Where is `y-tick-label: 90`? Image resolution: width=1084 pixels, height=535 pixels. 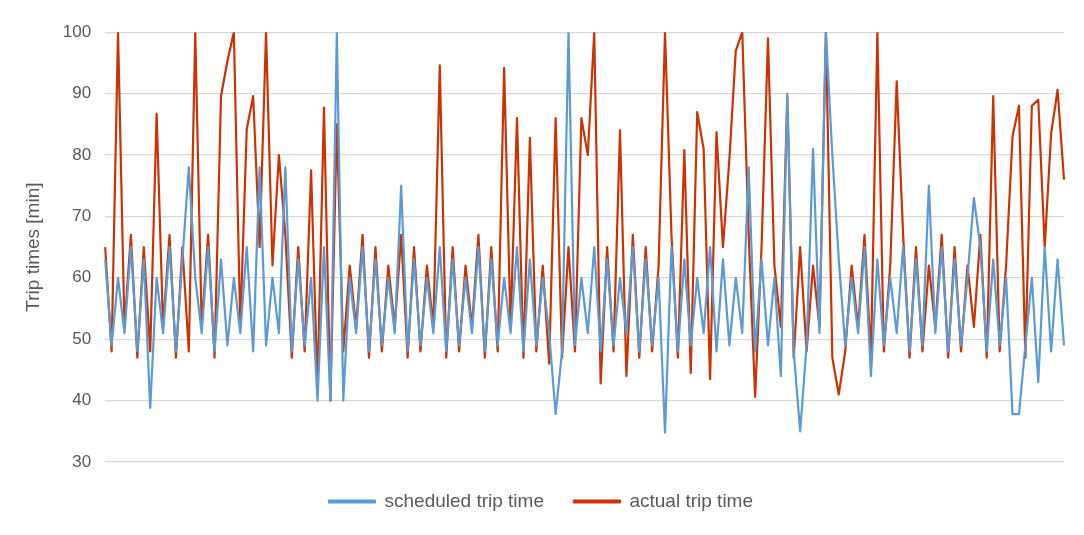 y-tick-label: 90 is located at coordinates (82, 93).